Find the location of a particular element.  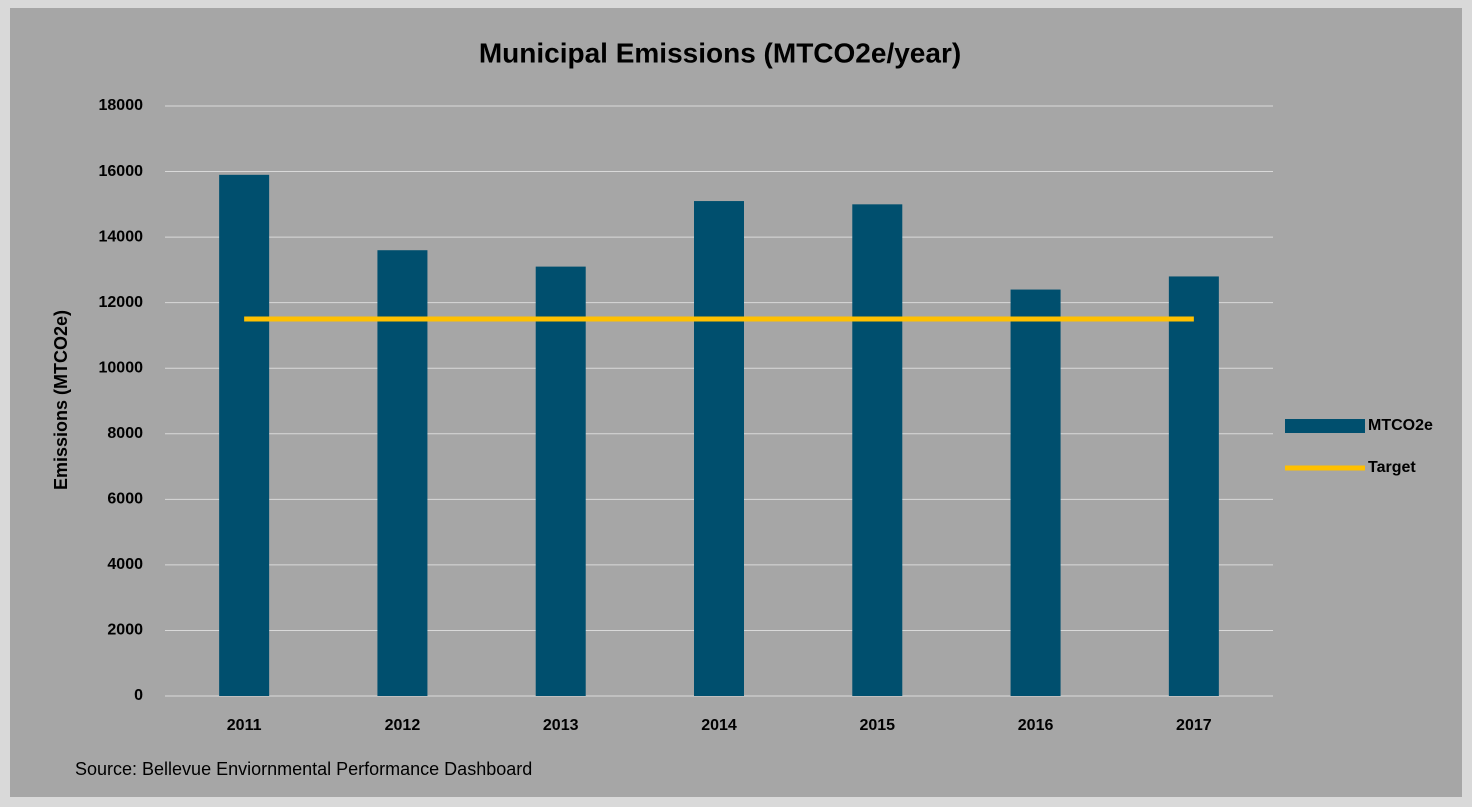

legend-swatch is located at coordinates (1325, 426).